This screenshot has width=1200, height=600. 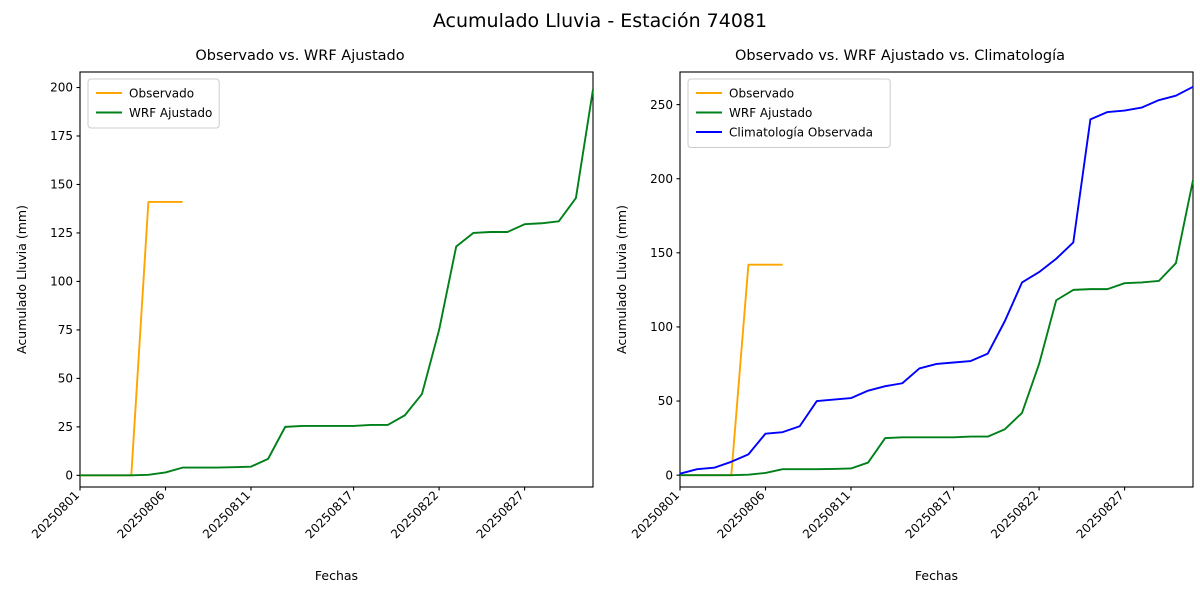 I want to click on y-tick-label-right-4: 200, so click(x=661, y=179).